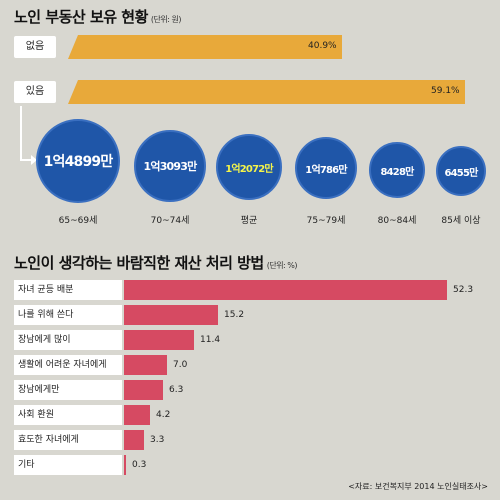 Image resolution: width=500 pixels, height=500 pixels. What do you see at coordinates (180, 365) in the screenshot?
I see `disposal-value-label: 7.0` at bounding box center [180, 365].